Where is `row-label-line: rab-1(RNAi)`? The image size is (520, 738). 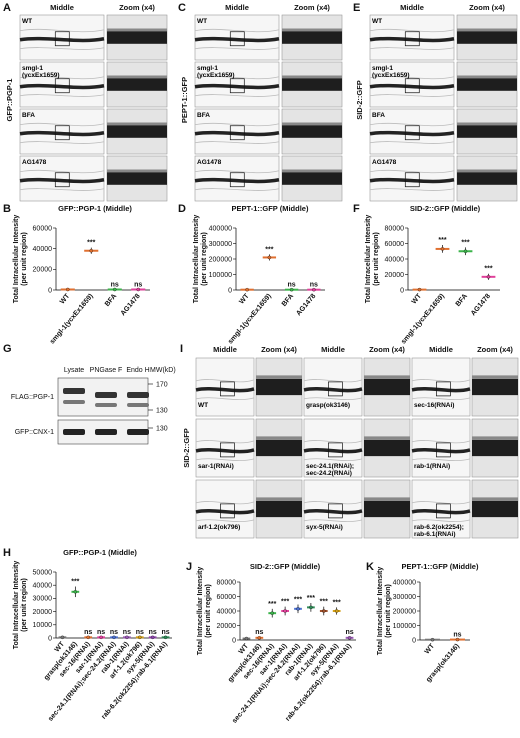
row-label-line: rab-1(RNAi) is located at coordinates (432, 466).